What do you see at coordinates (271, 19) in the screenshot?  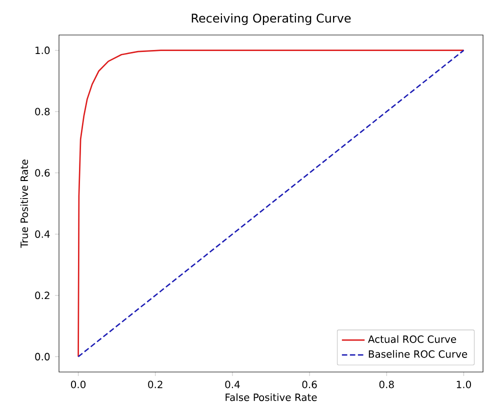 I see `chart-title: Receiving Operating Curve` at bounding box center [271, 19].